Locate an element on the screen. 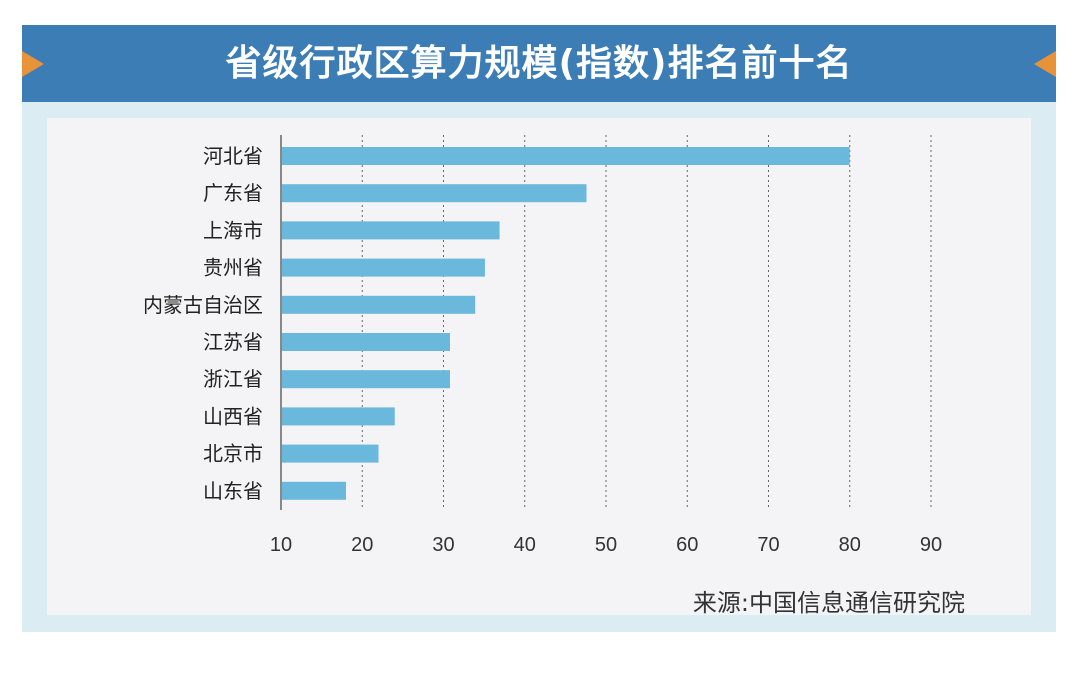 Image resolution: width=1080 pixels, height=673 pixels. left-triangle-decoration is located at coordinates (33, 64).